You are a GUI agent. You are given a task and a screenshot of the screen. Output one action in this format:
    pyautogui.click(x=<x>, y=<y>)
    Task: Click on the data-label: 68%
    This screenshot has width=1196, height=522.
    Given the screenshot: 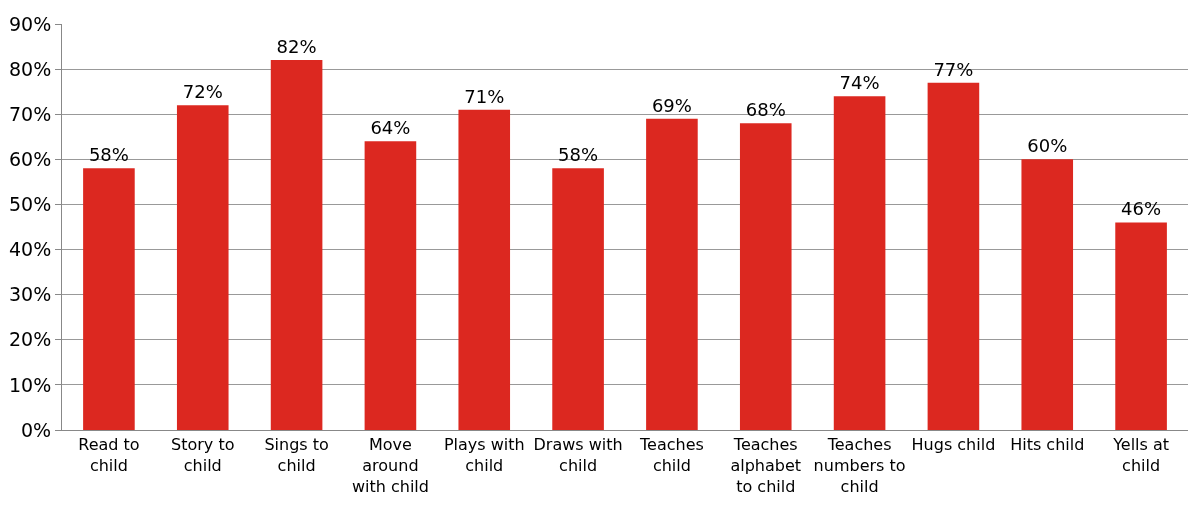 What is the action you would take?
    pyautogui.click(x=765, y=110)
    